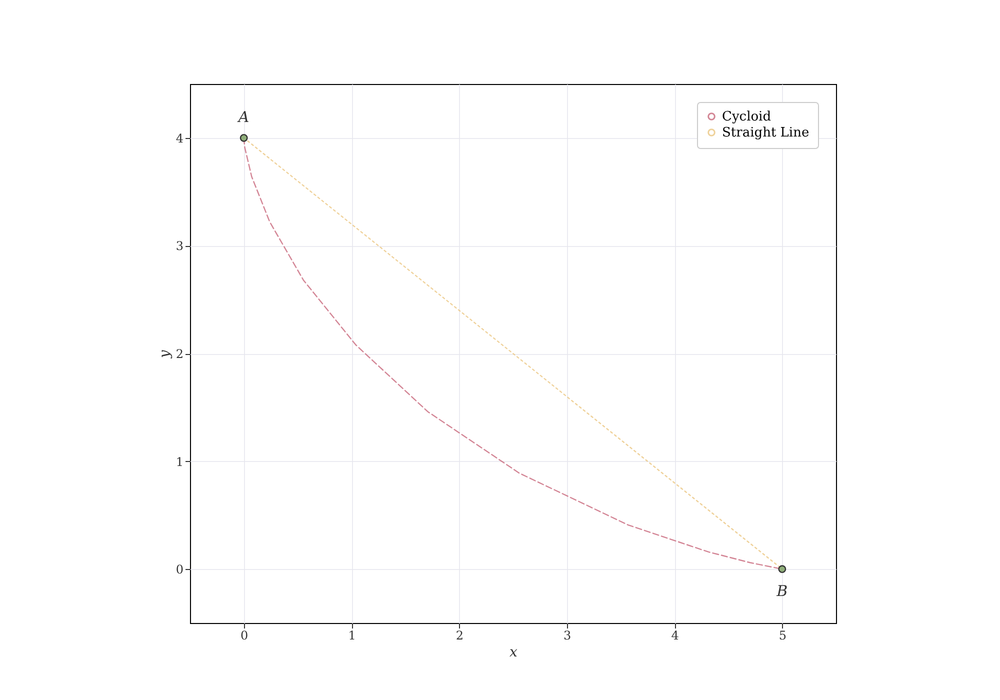 The height and width of the screenshot is (700, 1000). I want to click on x-tick-label: 4, so click(675, 635).